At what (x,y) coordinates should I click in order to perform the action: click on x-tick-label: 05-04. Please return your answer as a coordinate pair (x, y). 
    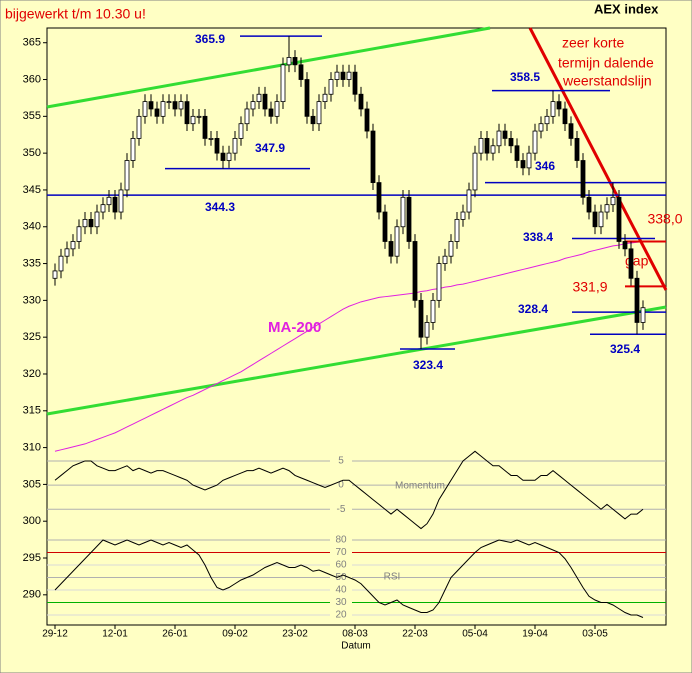
    Looking at the image, I should click on (475, 634).